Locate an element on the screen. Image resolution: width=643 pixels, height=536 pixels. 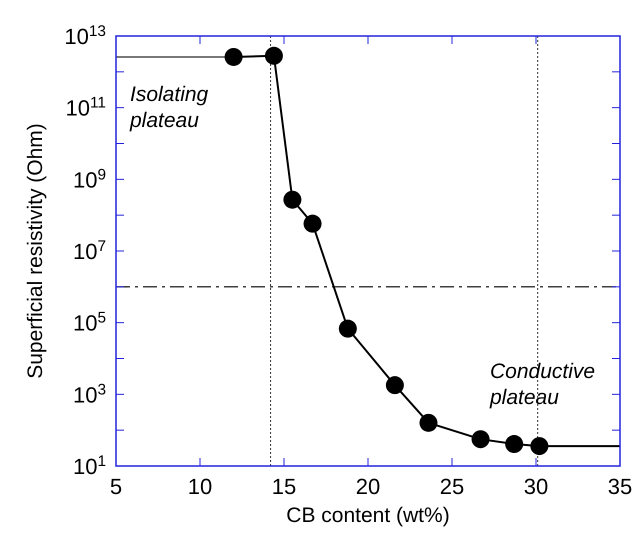
y-tick-label: 10$^{11}$ is located at coordinates (86, 107).